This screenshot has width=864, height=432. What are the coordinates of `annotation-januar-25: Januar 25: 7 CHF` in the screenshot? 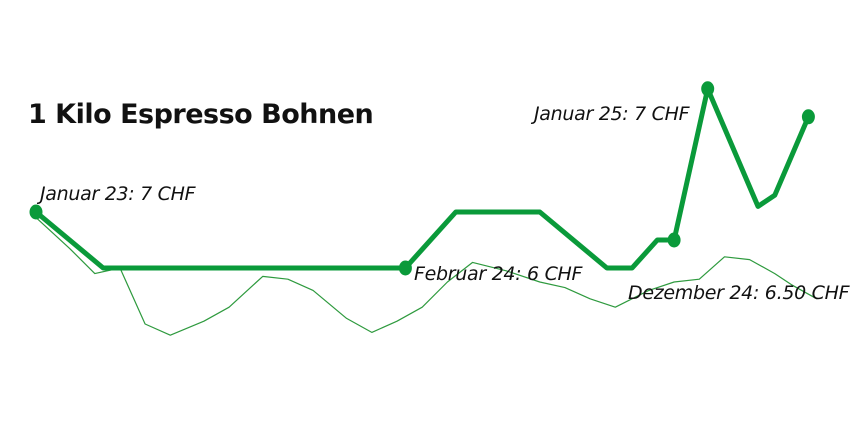 It's located at (610, 114).